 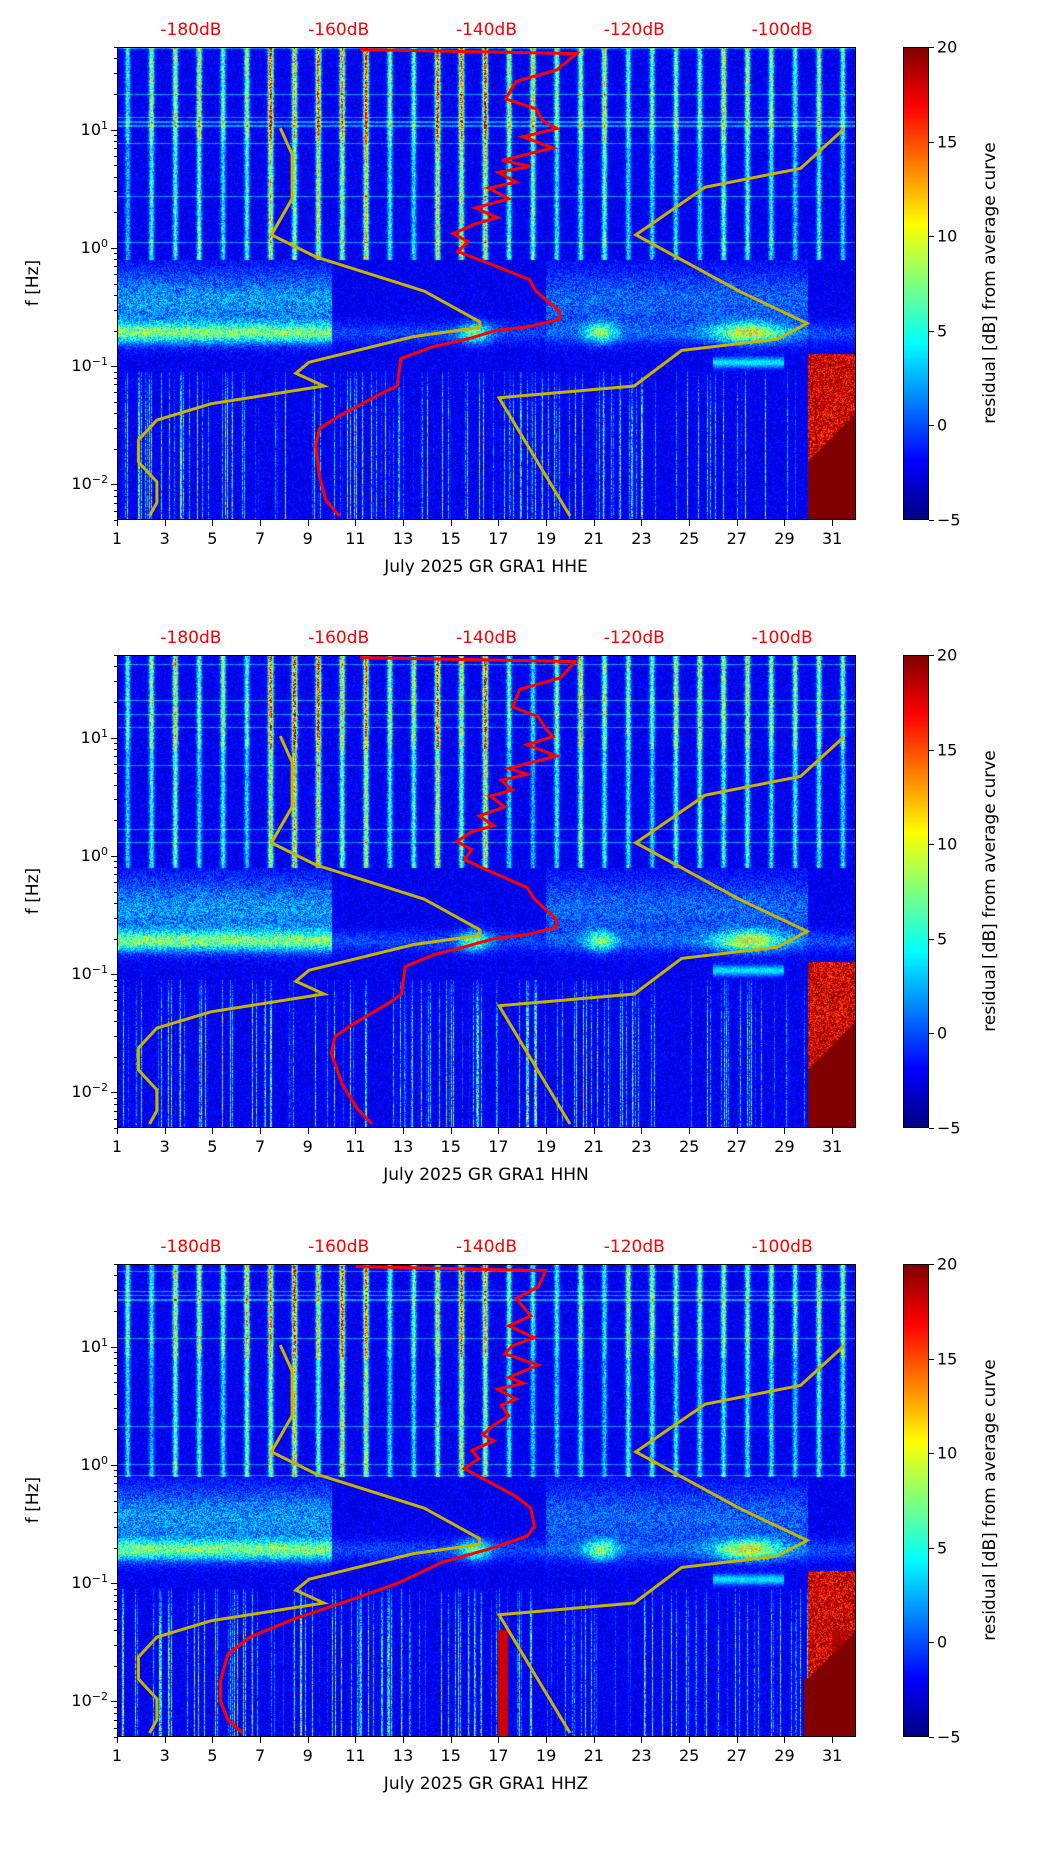 I want to click on colorbar-gradient, so click(x=916, y=1500).